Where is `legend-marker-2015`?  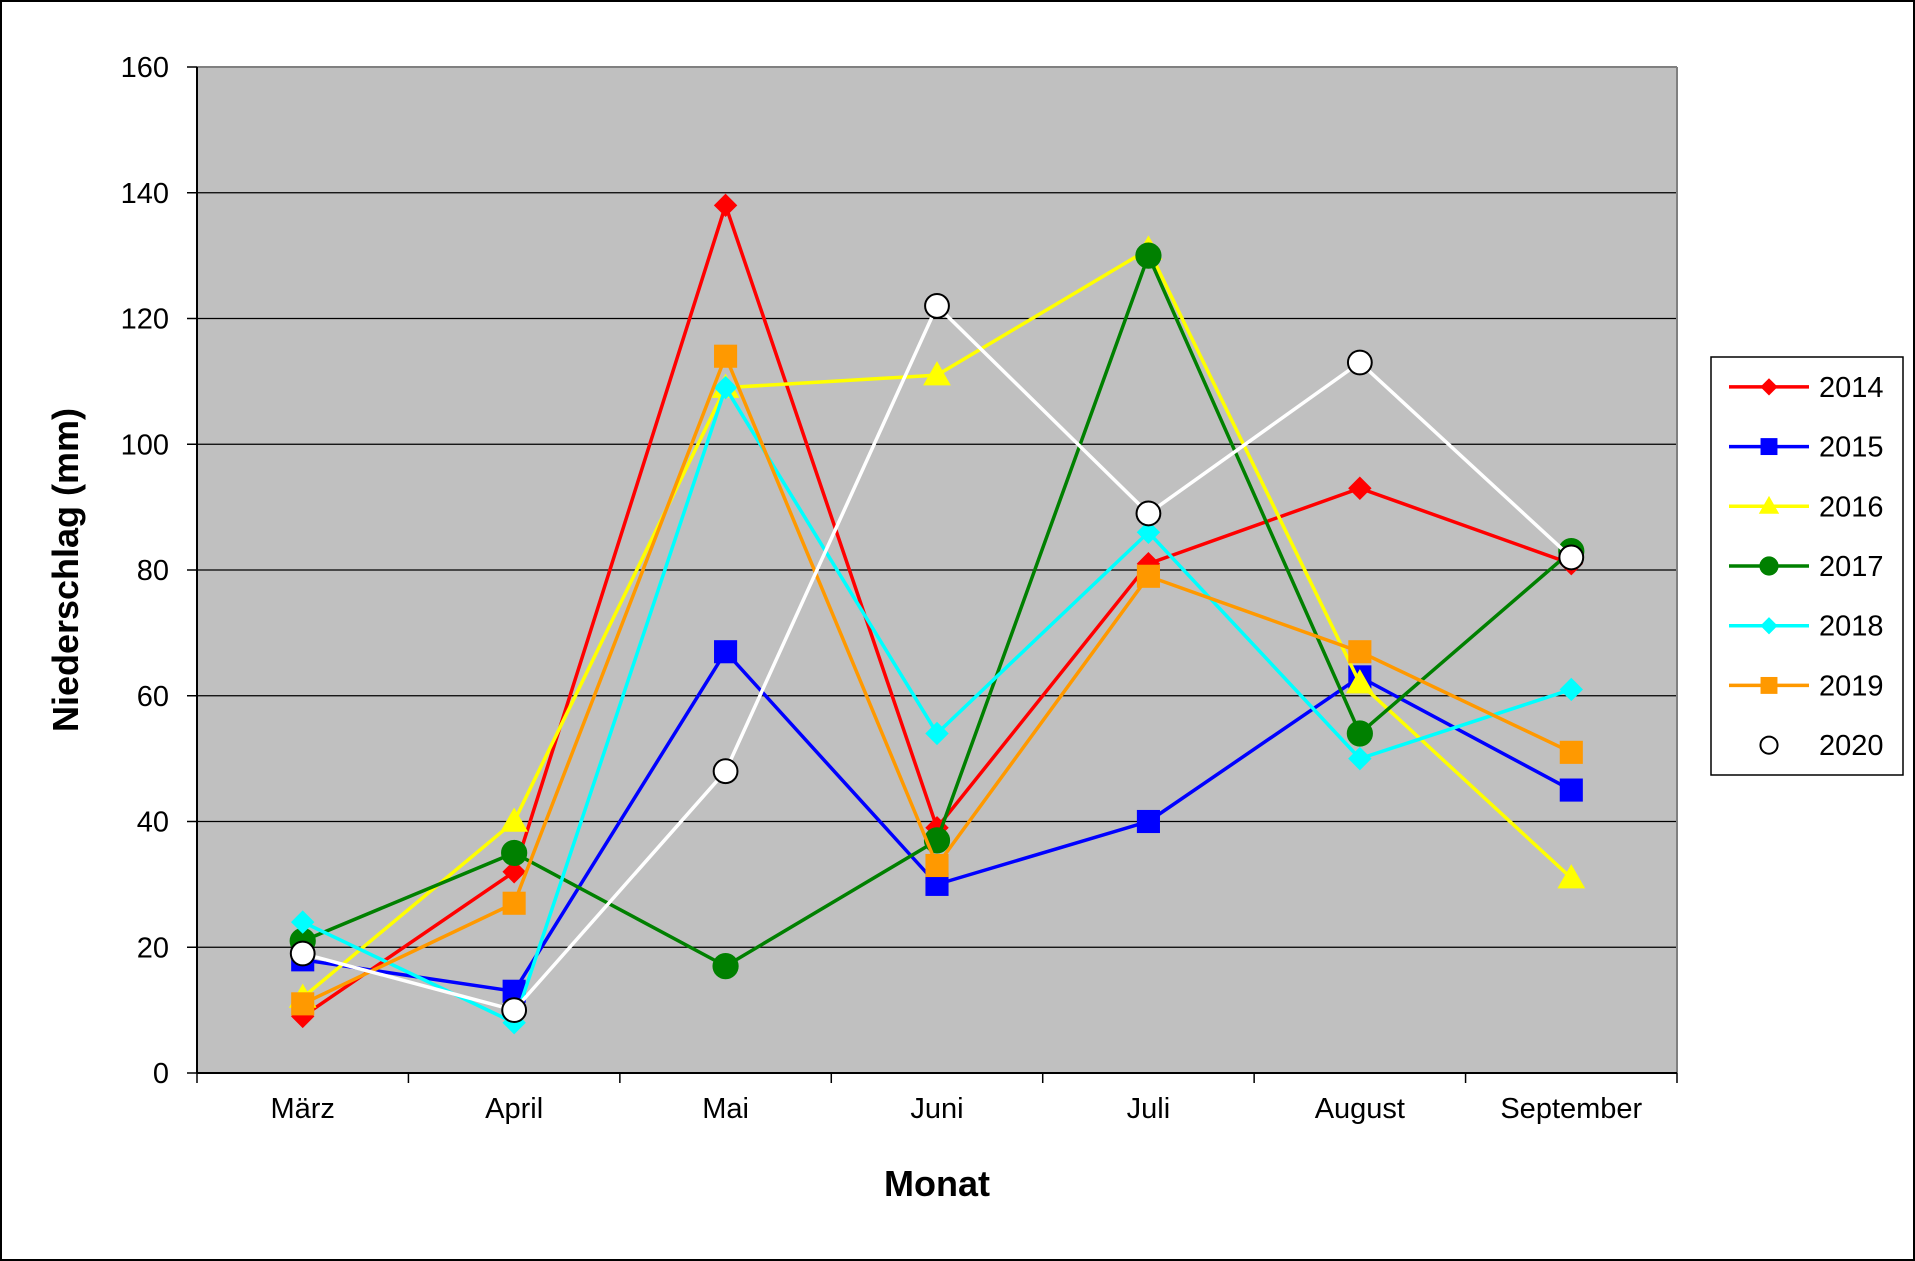
legend-marker-2015 is located at coordinates (1769, 447).